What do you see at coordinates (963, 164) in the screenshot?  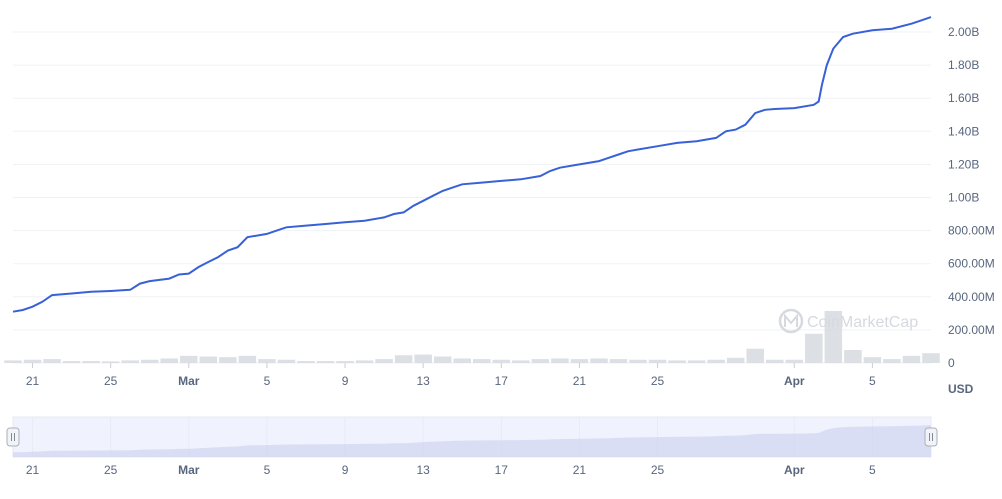 I see `y-tick-label: 1.20B` at bounding box center [963, 164].